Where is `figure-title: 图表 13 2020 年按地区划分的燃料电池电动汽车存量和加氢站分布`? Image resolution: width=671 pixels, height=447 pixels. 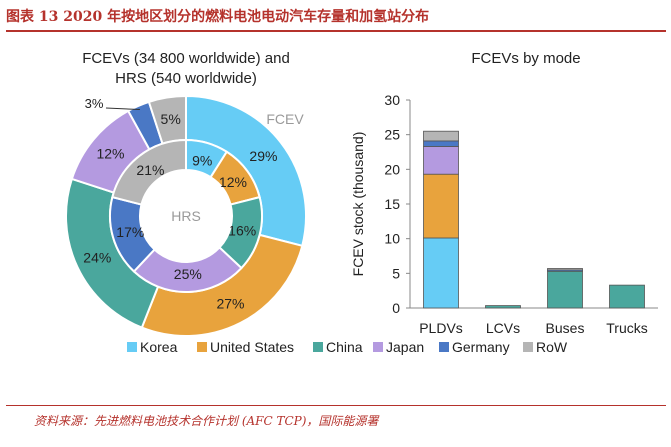
figure-title: 图表 13 2020 年按地区划分的燃料电池电动汽车存量和加氢站分布 is located at coordinates (218, 17).